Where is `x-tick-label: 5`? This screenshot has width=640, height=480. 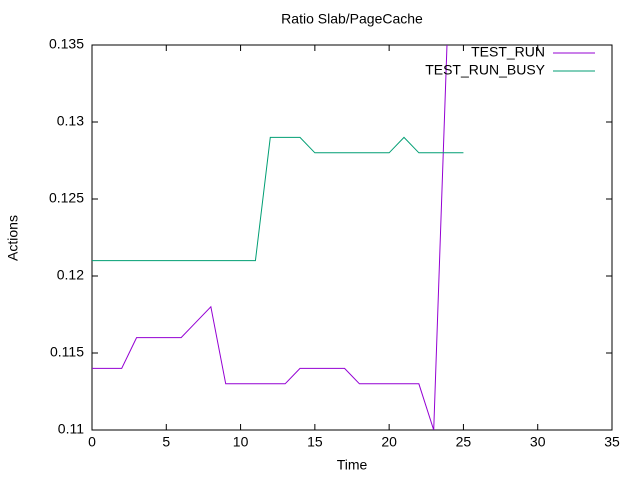 x-tick-label: 5 is located at coordinates (166, 442).